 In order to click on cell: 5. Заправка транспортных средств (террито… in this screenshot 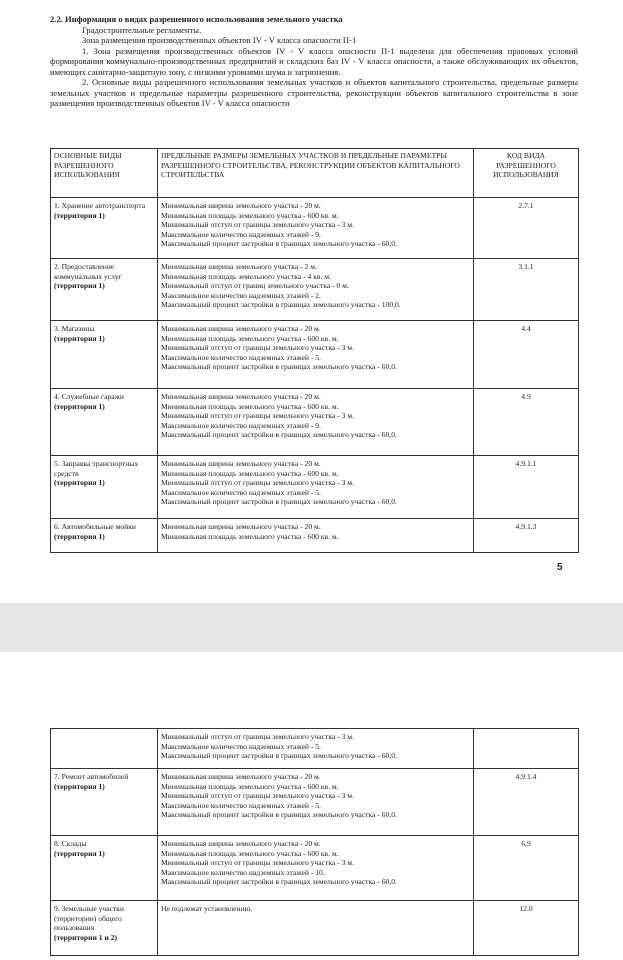, I will do `click(104, 487)`.